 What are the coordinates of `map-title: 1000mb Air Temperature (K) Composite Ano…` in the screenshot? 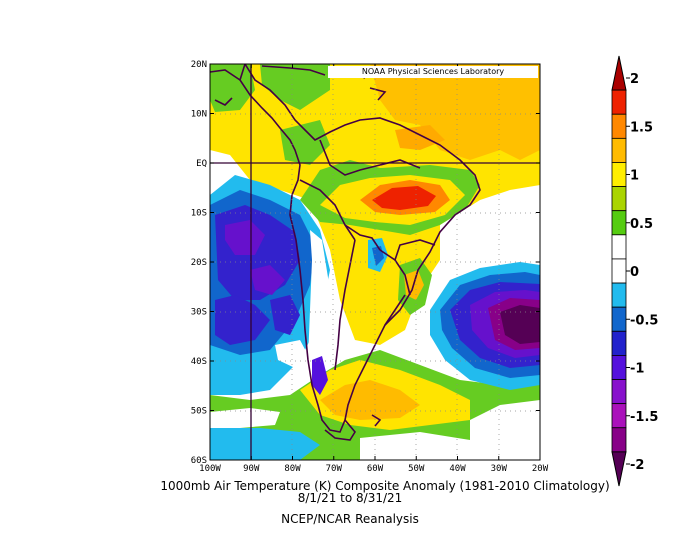 It's located at (385, 486).